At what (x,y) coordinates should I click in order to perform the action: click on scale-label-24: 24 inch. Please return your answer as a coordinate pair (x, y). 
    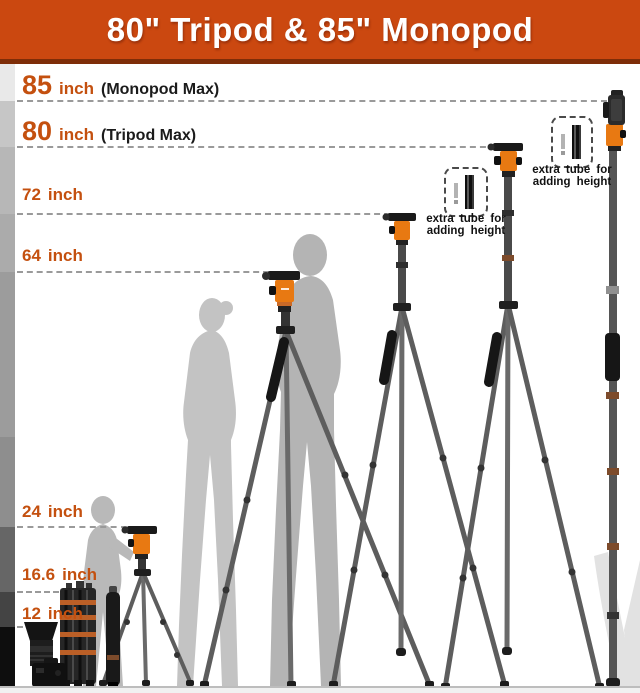
    Looking at the image, I should click on (52, 512).